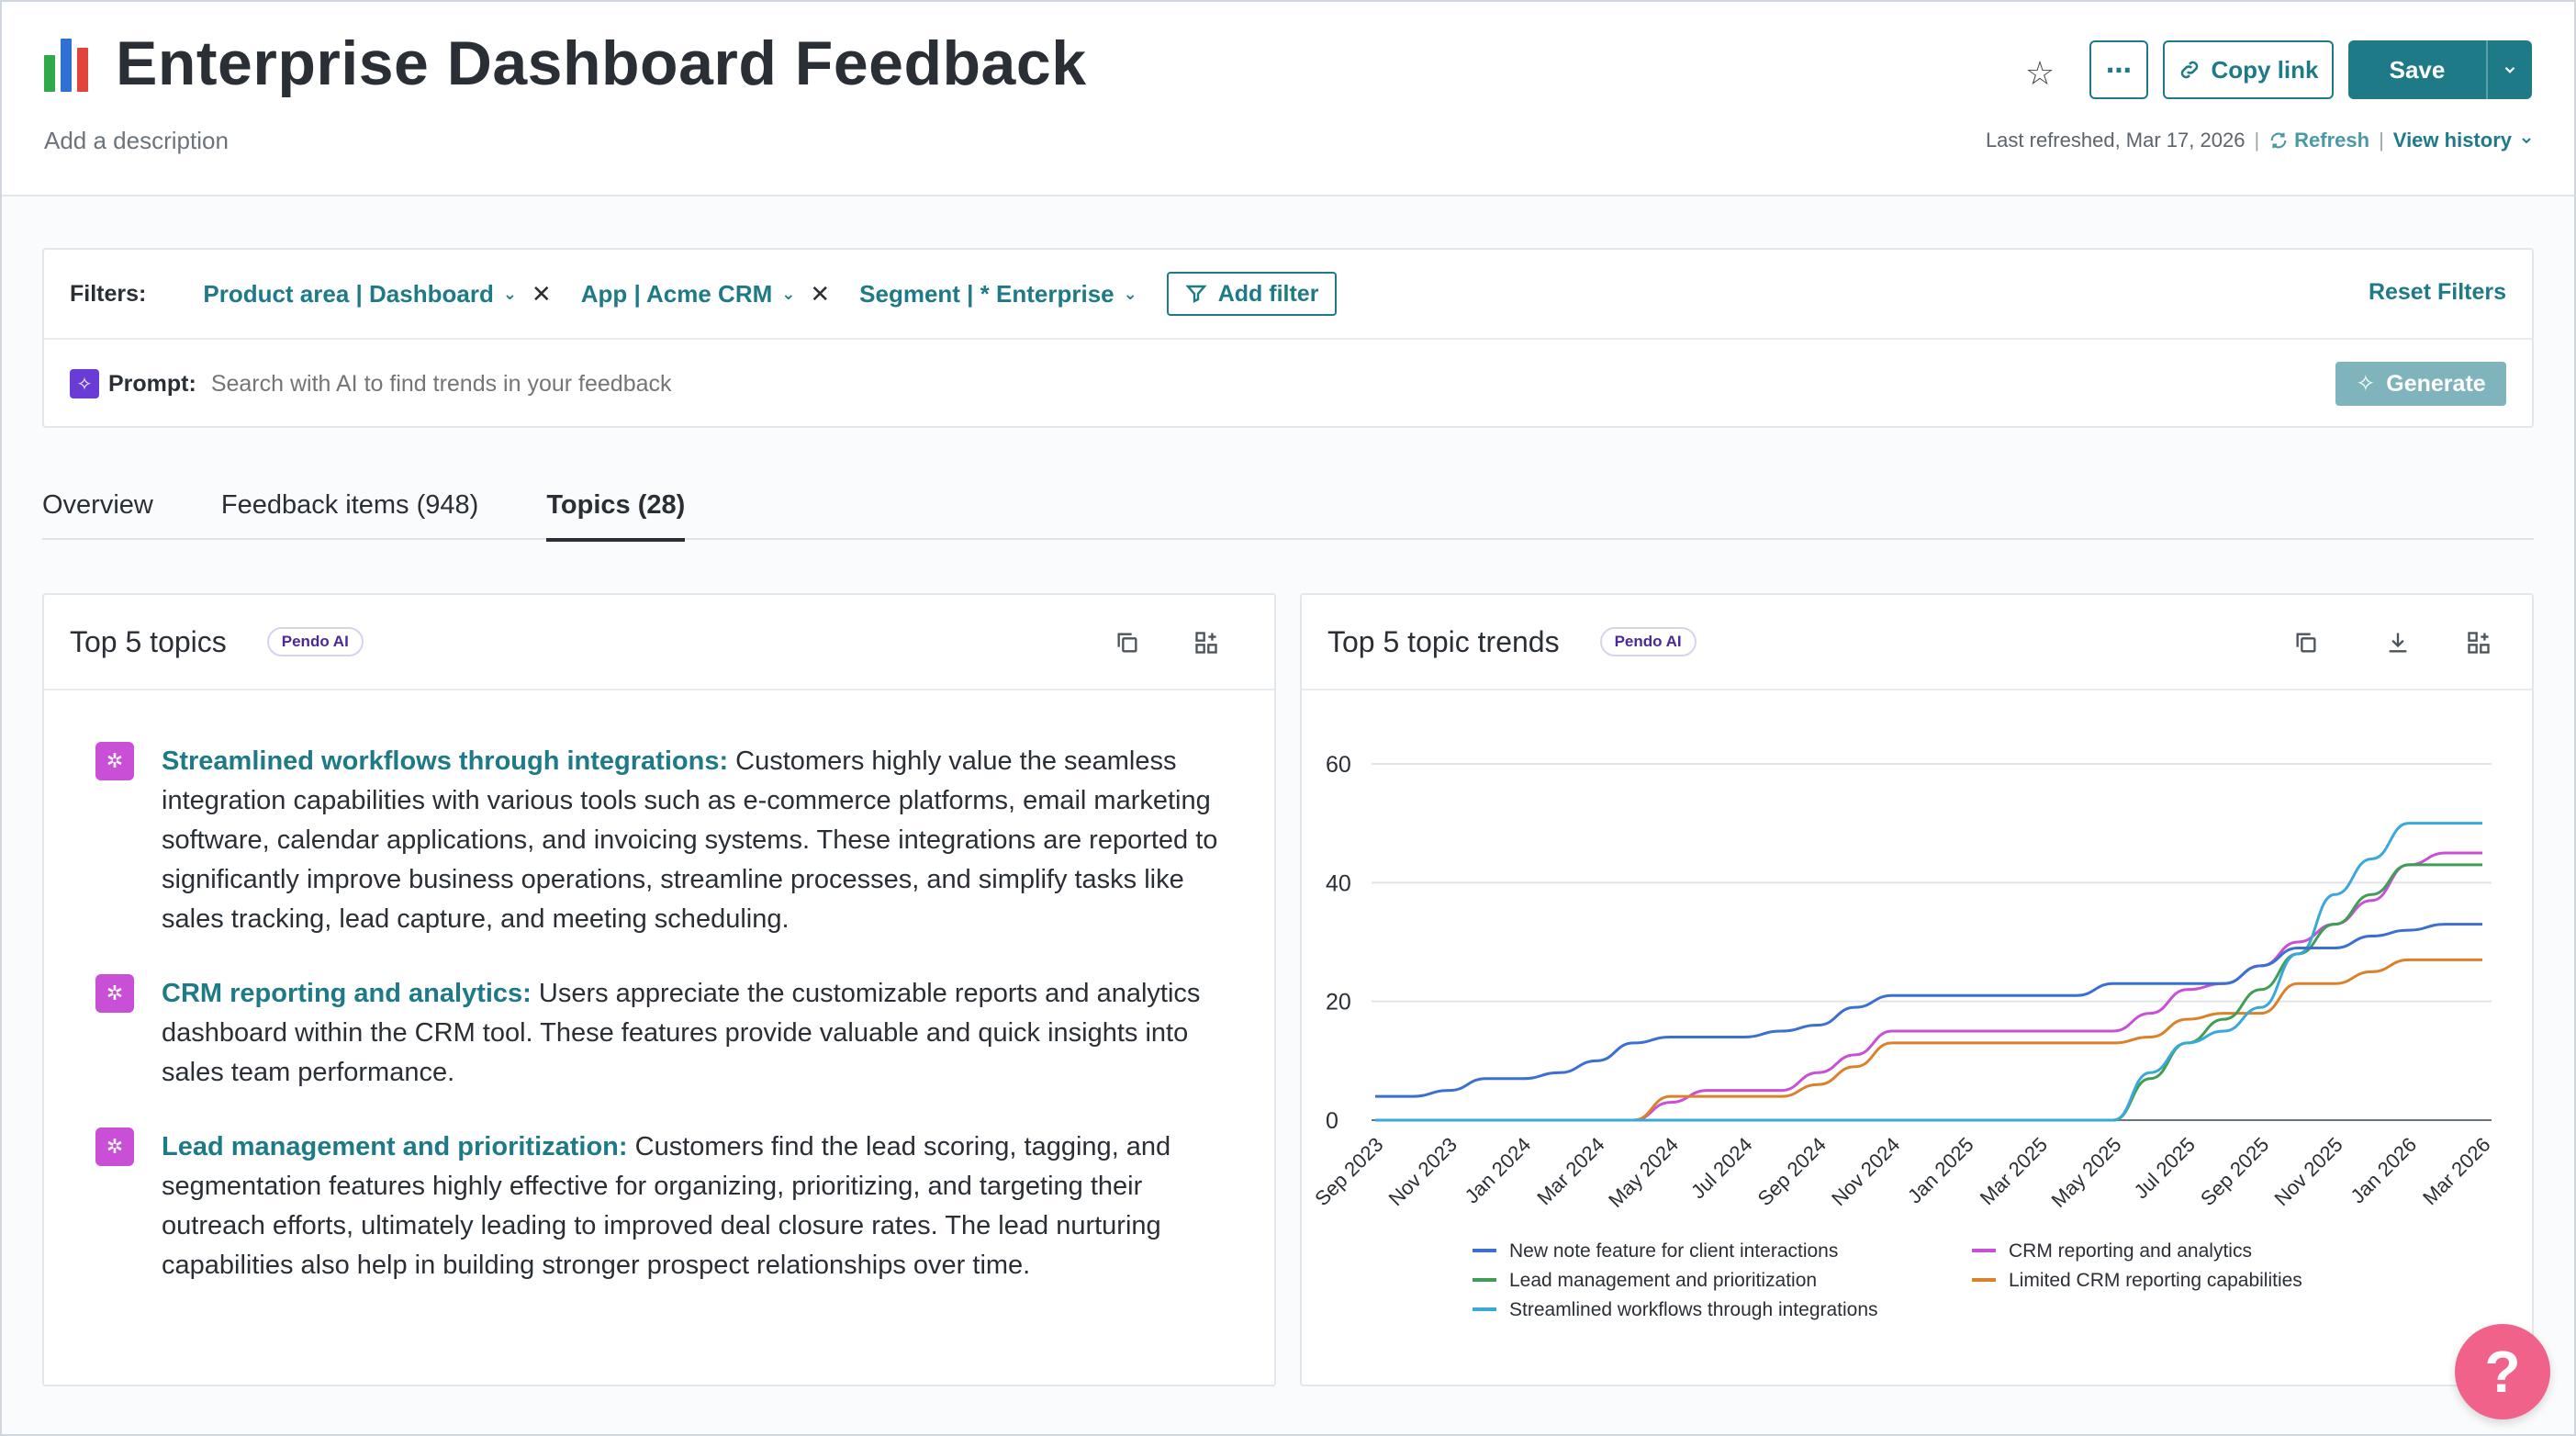 The image size is (2576, 1436). Describe the element at coordinates (2115, 140) in the screenshot. I see `last-refreshed-text: Last refreshed, Mar 17, 2026` at that location.